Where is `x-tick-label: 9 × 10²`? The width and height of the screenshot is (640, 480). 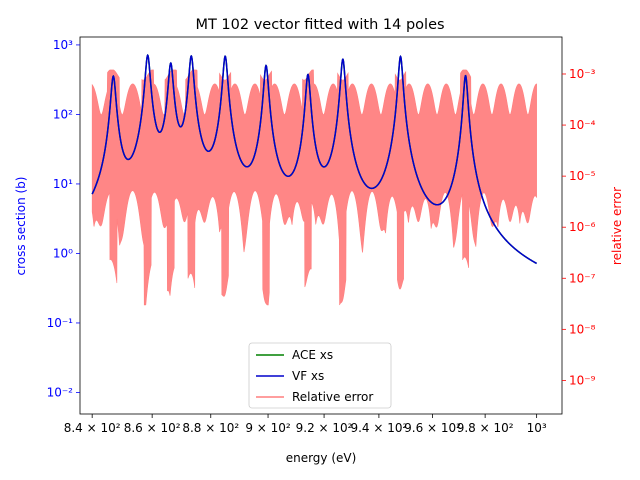
x-tick-label: 9 × 10² is located at coordinates (268, 428).